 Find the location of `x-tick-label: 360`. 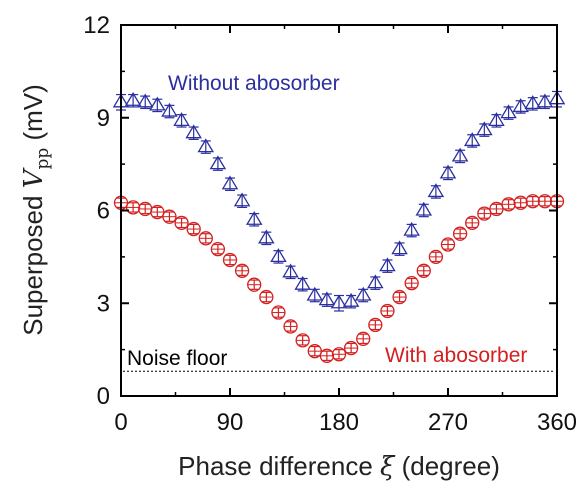

x-tick-label: 360 is located at coordinates (557, 422).